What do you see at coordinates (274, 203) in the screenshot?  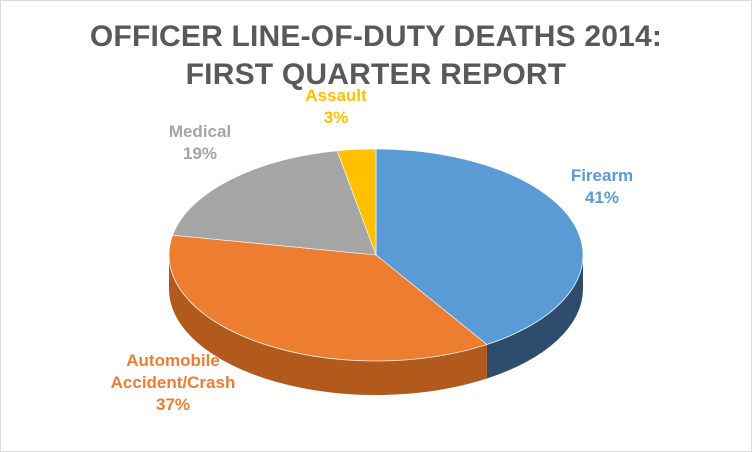 I see `pie-slice-medical` at bounding box center [274, 203].